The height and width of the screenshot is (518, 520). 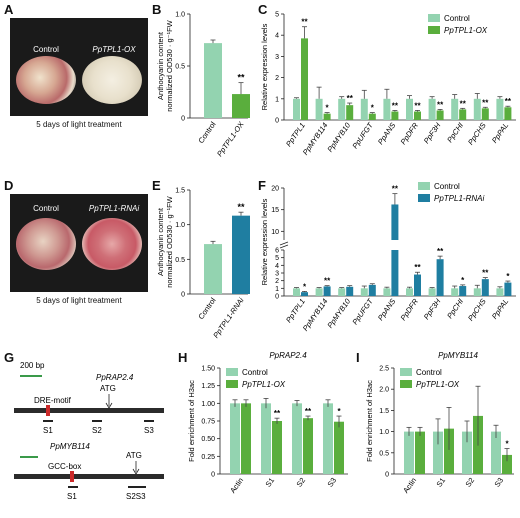 What do you see at coordinates (284, 243) in the screenshot?
I see `axis-break-mark` at bounding box center [284, 243].